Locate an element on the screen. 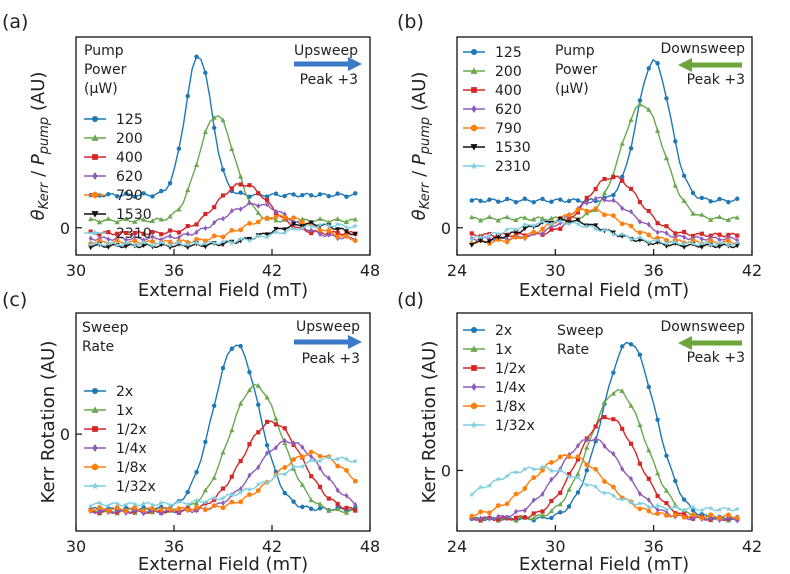  legend-label: 1x is located at coordinates (124, 411).